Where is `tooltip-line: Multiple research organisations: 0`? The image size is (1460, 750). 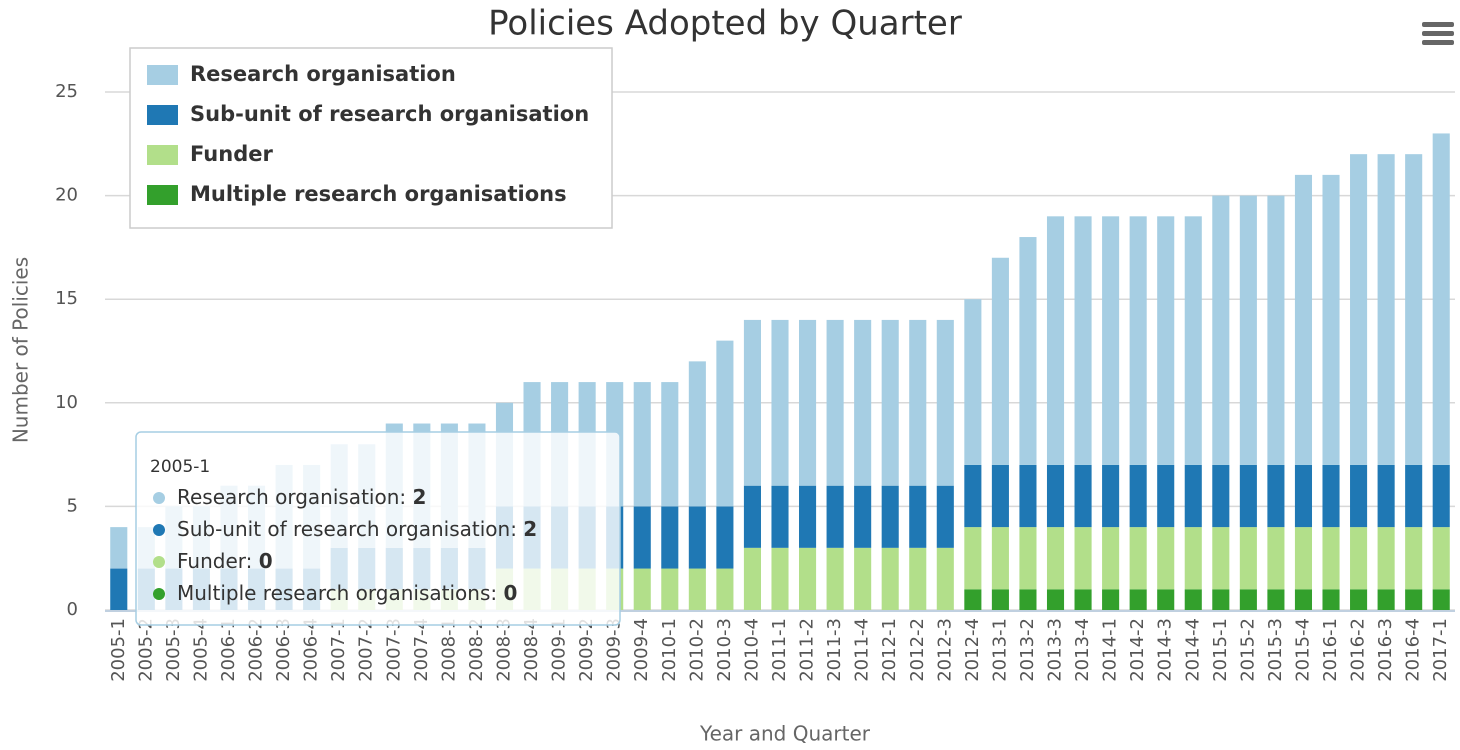
tooltip-line: Multiple research organisations: 0 is located at coordinates (347, 593).